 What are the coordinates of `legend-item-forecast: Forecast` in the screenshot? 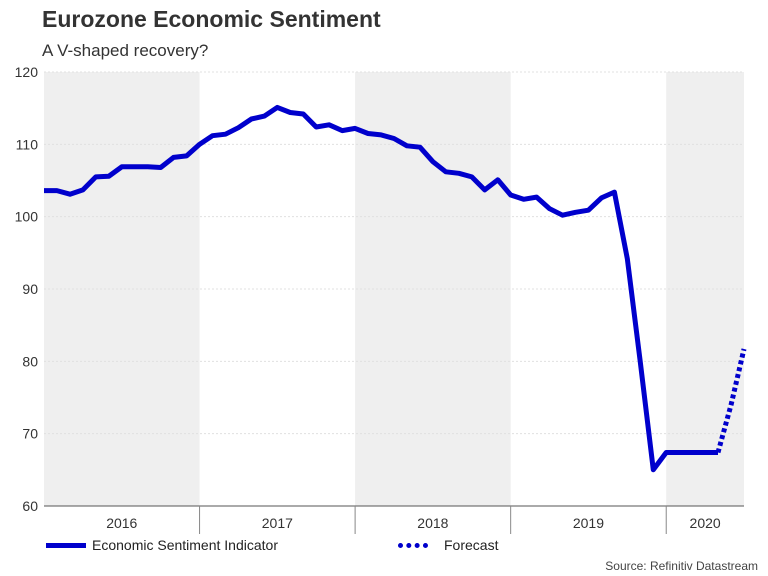 It's located at (448, 545).